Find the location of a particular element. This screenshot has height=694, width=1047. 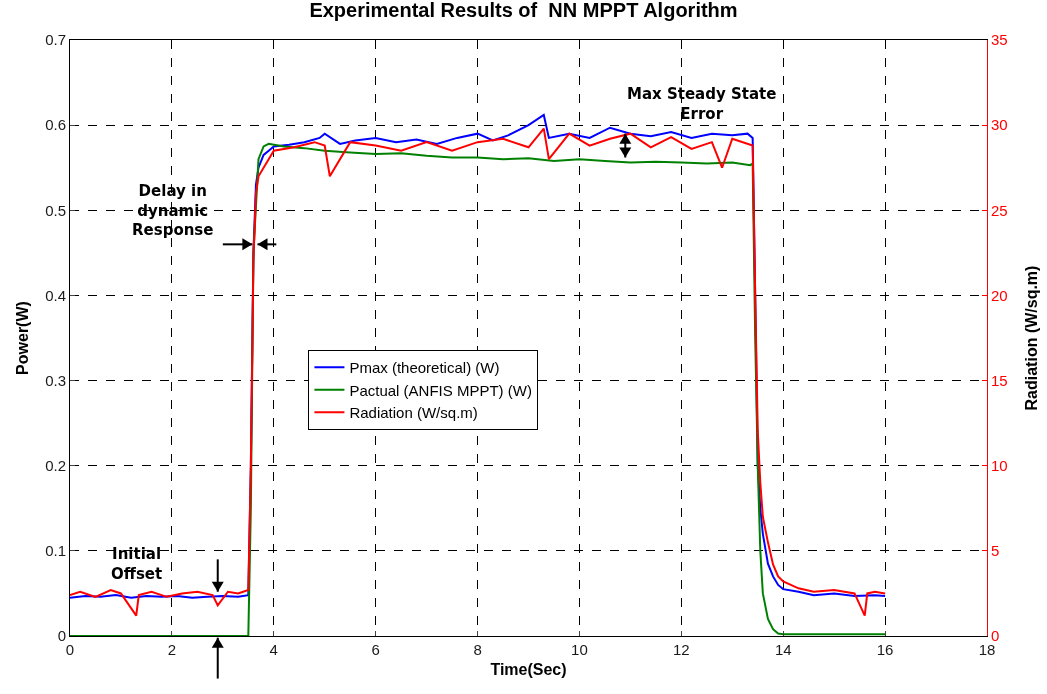

y-tick-label: 0.1 is located at coordinates (55, 551).